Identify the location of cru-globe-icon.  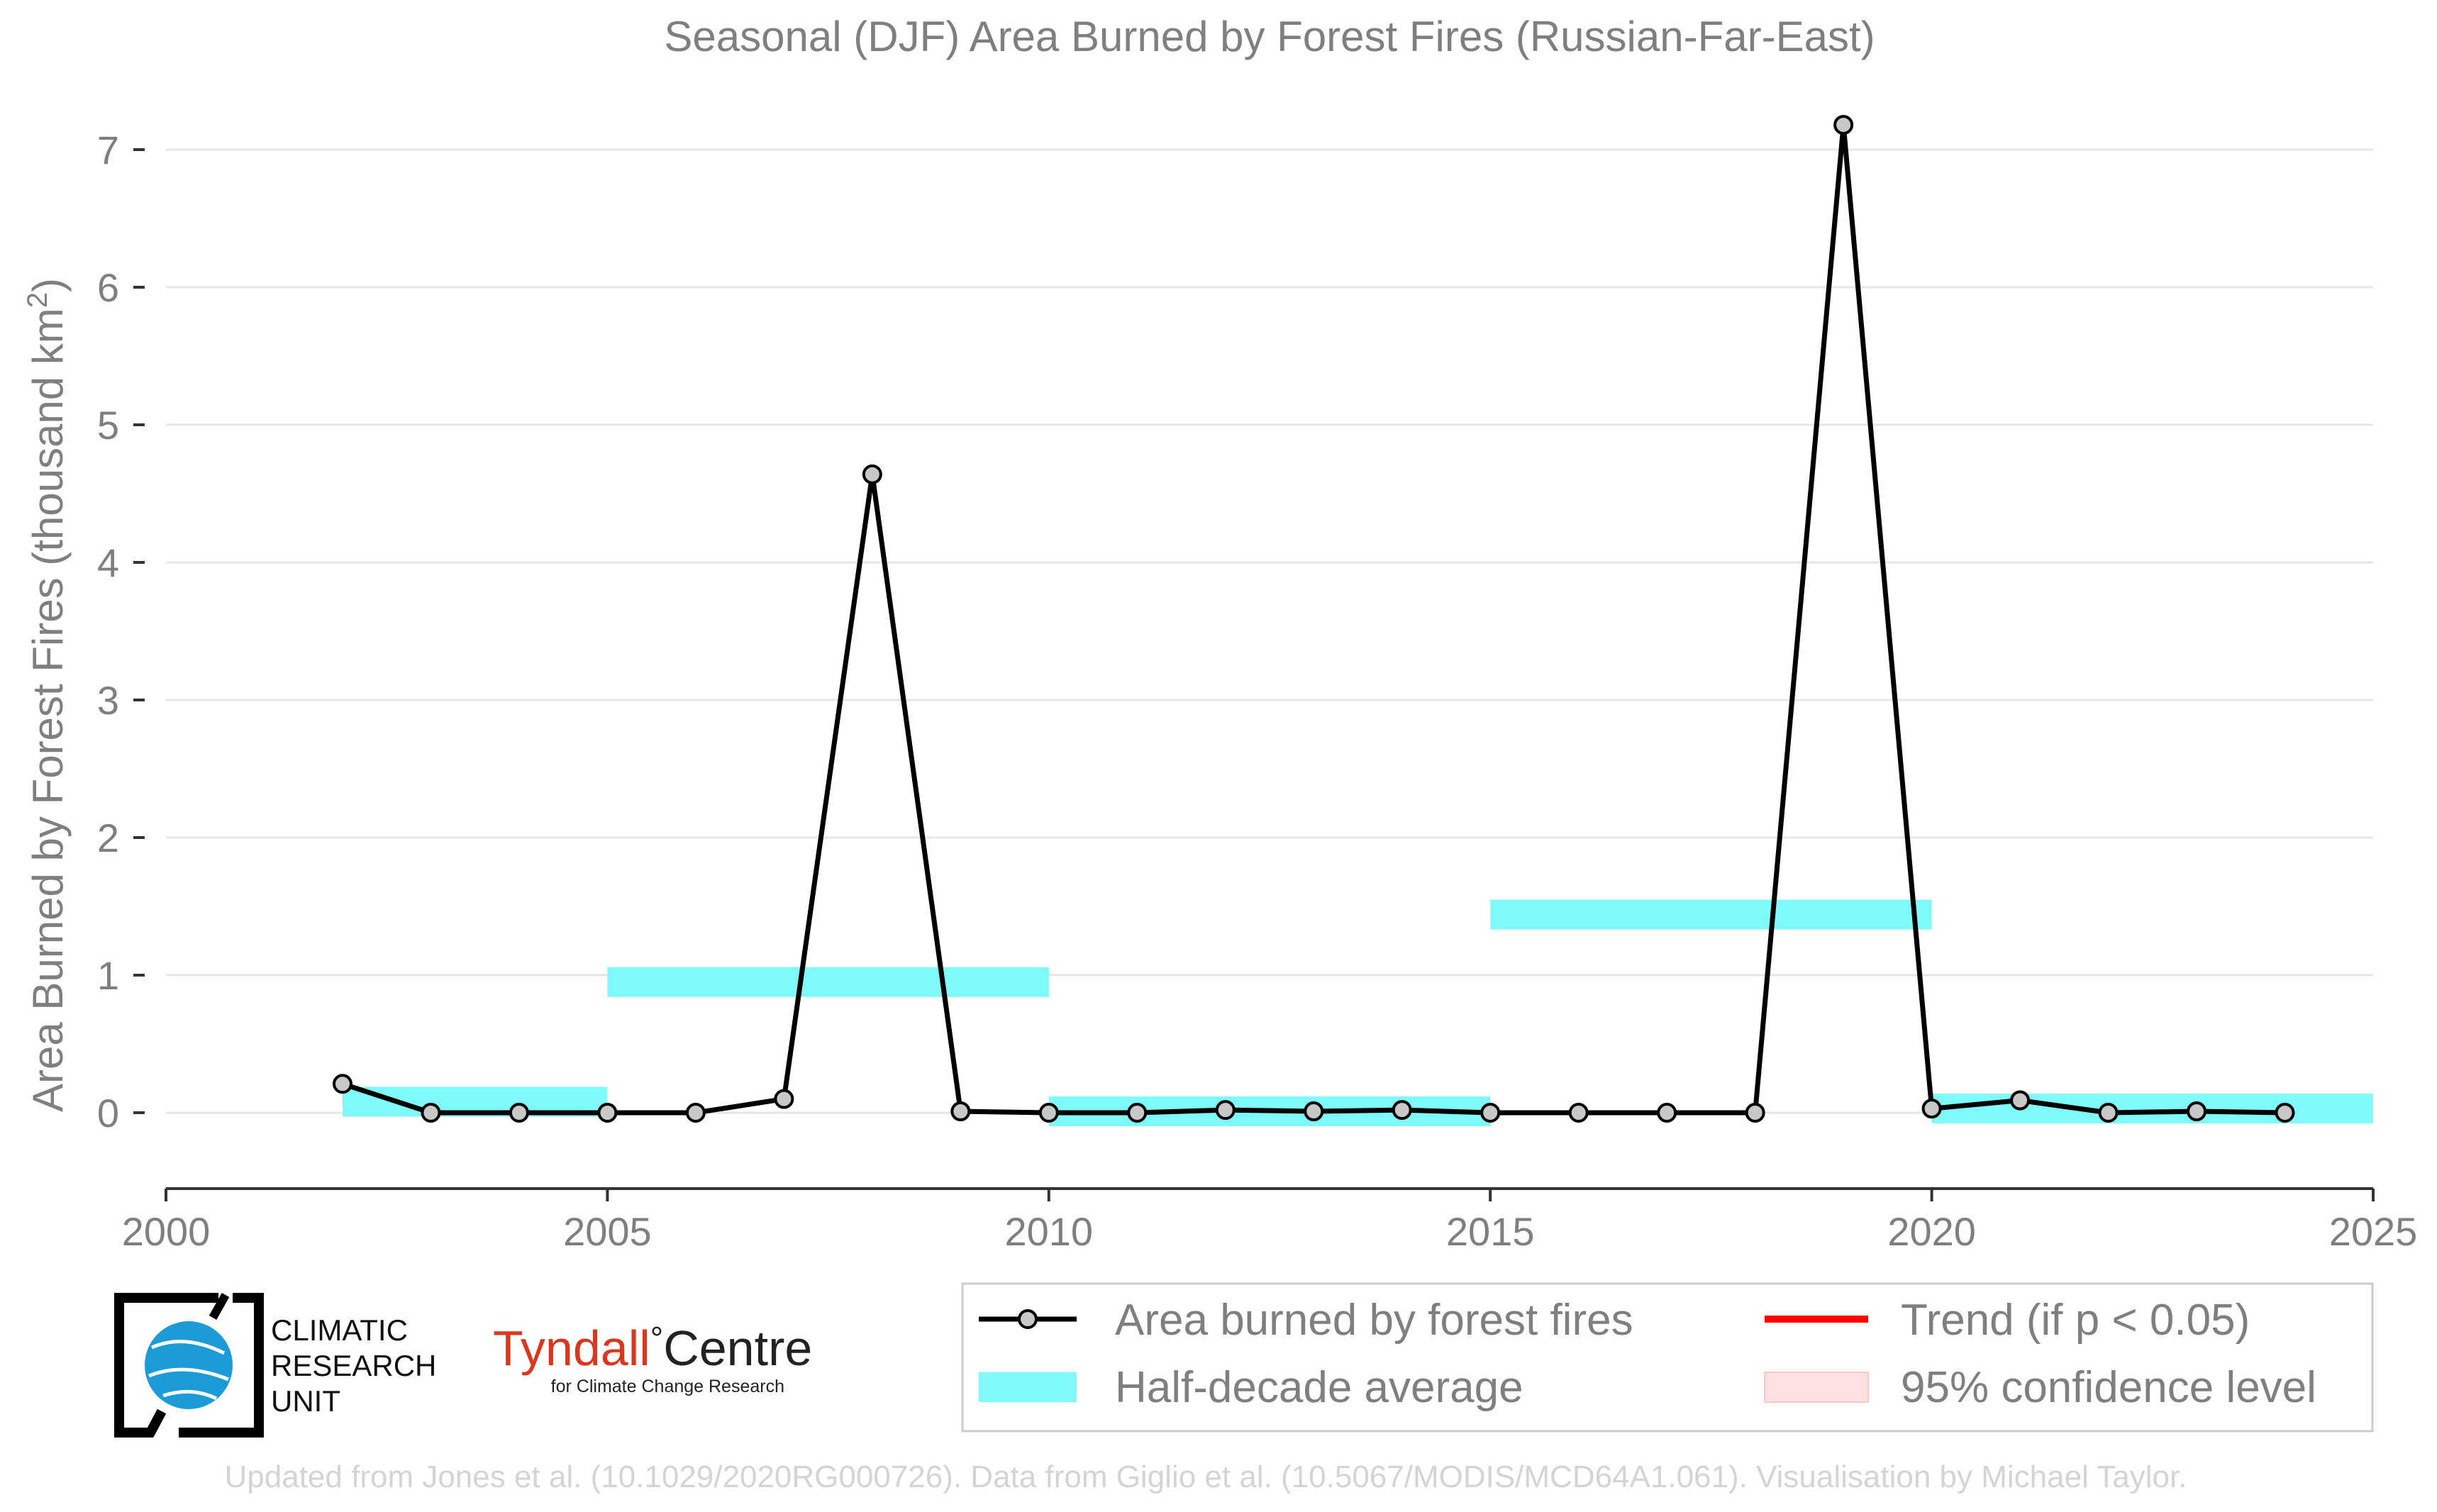
(189, 1365).